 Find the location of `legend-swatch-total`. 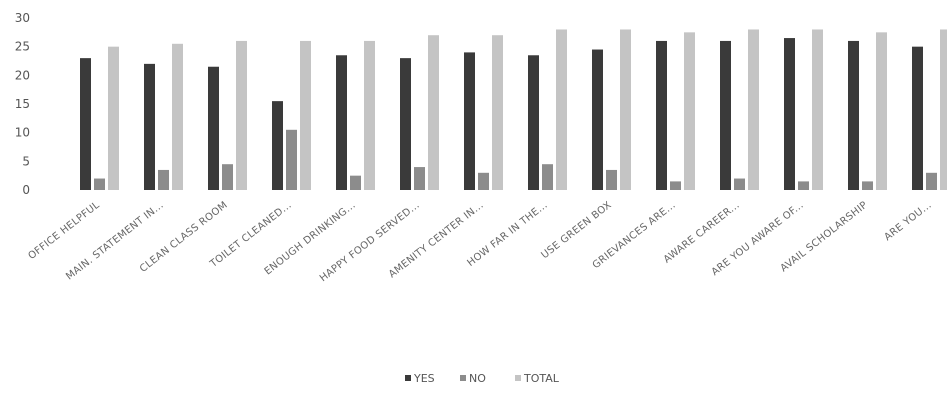

legend-swatch-total is located at coordinates (518, 378).